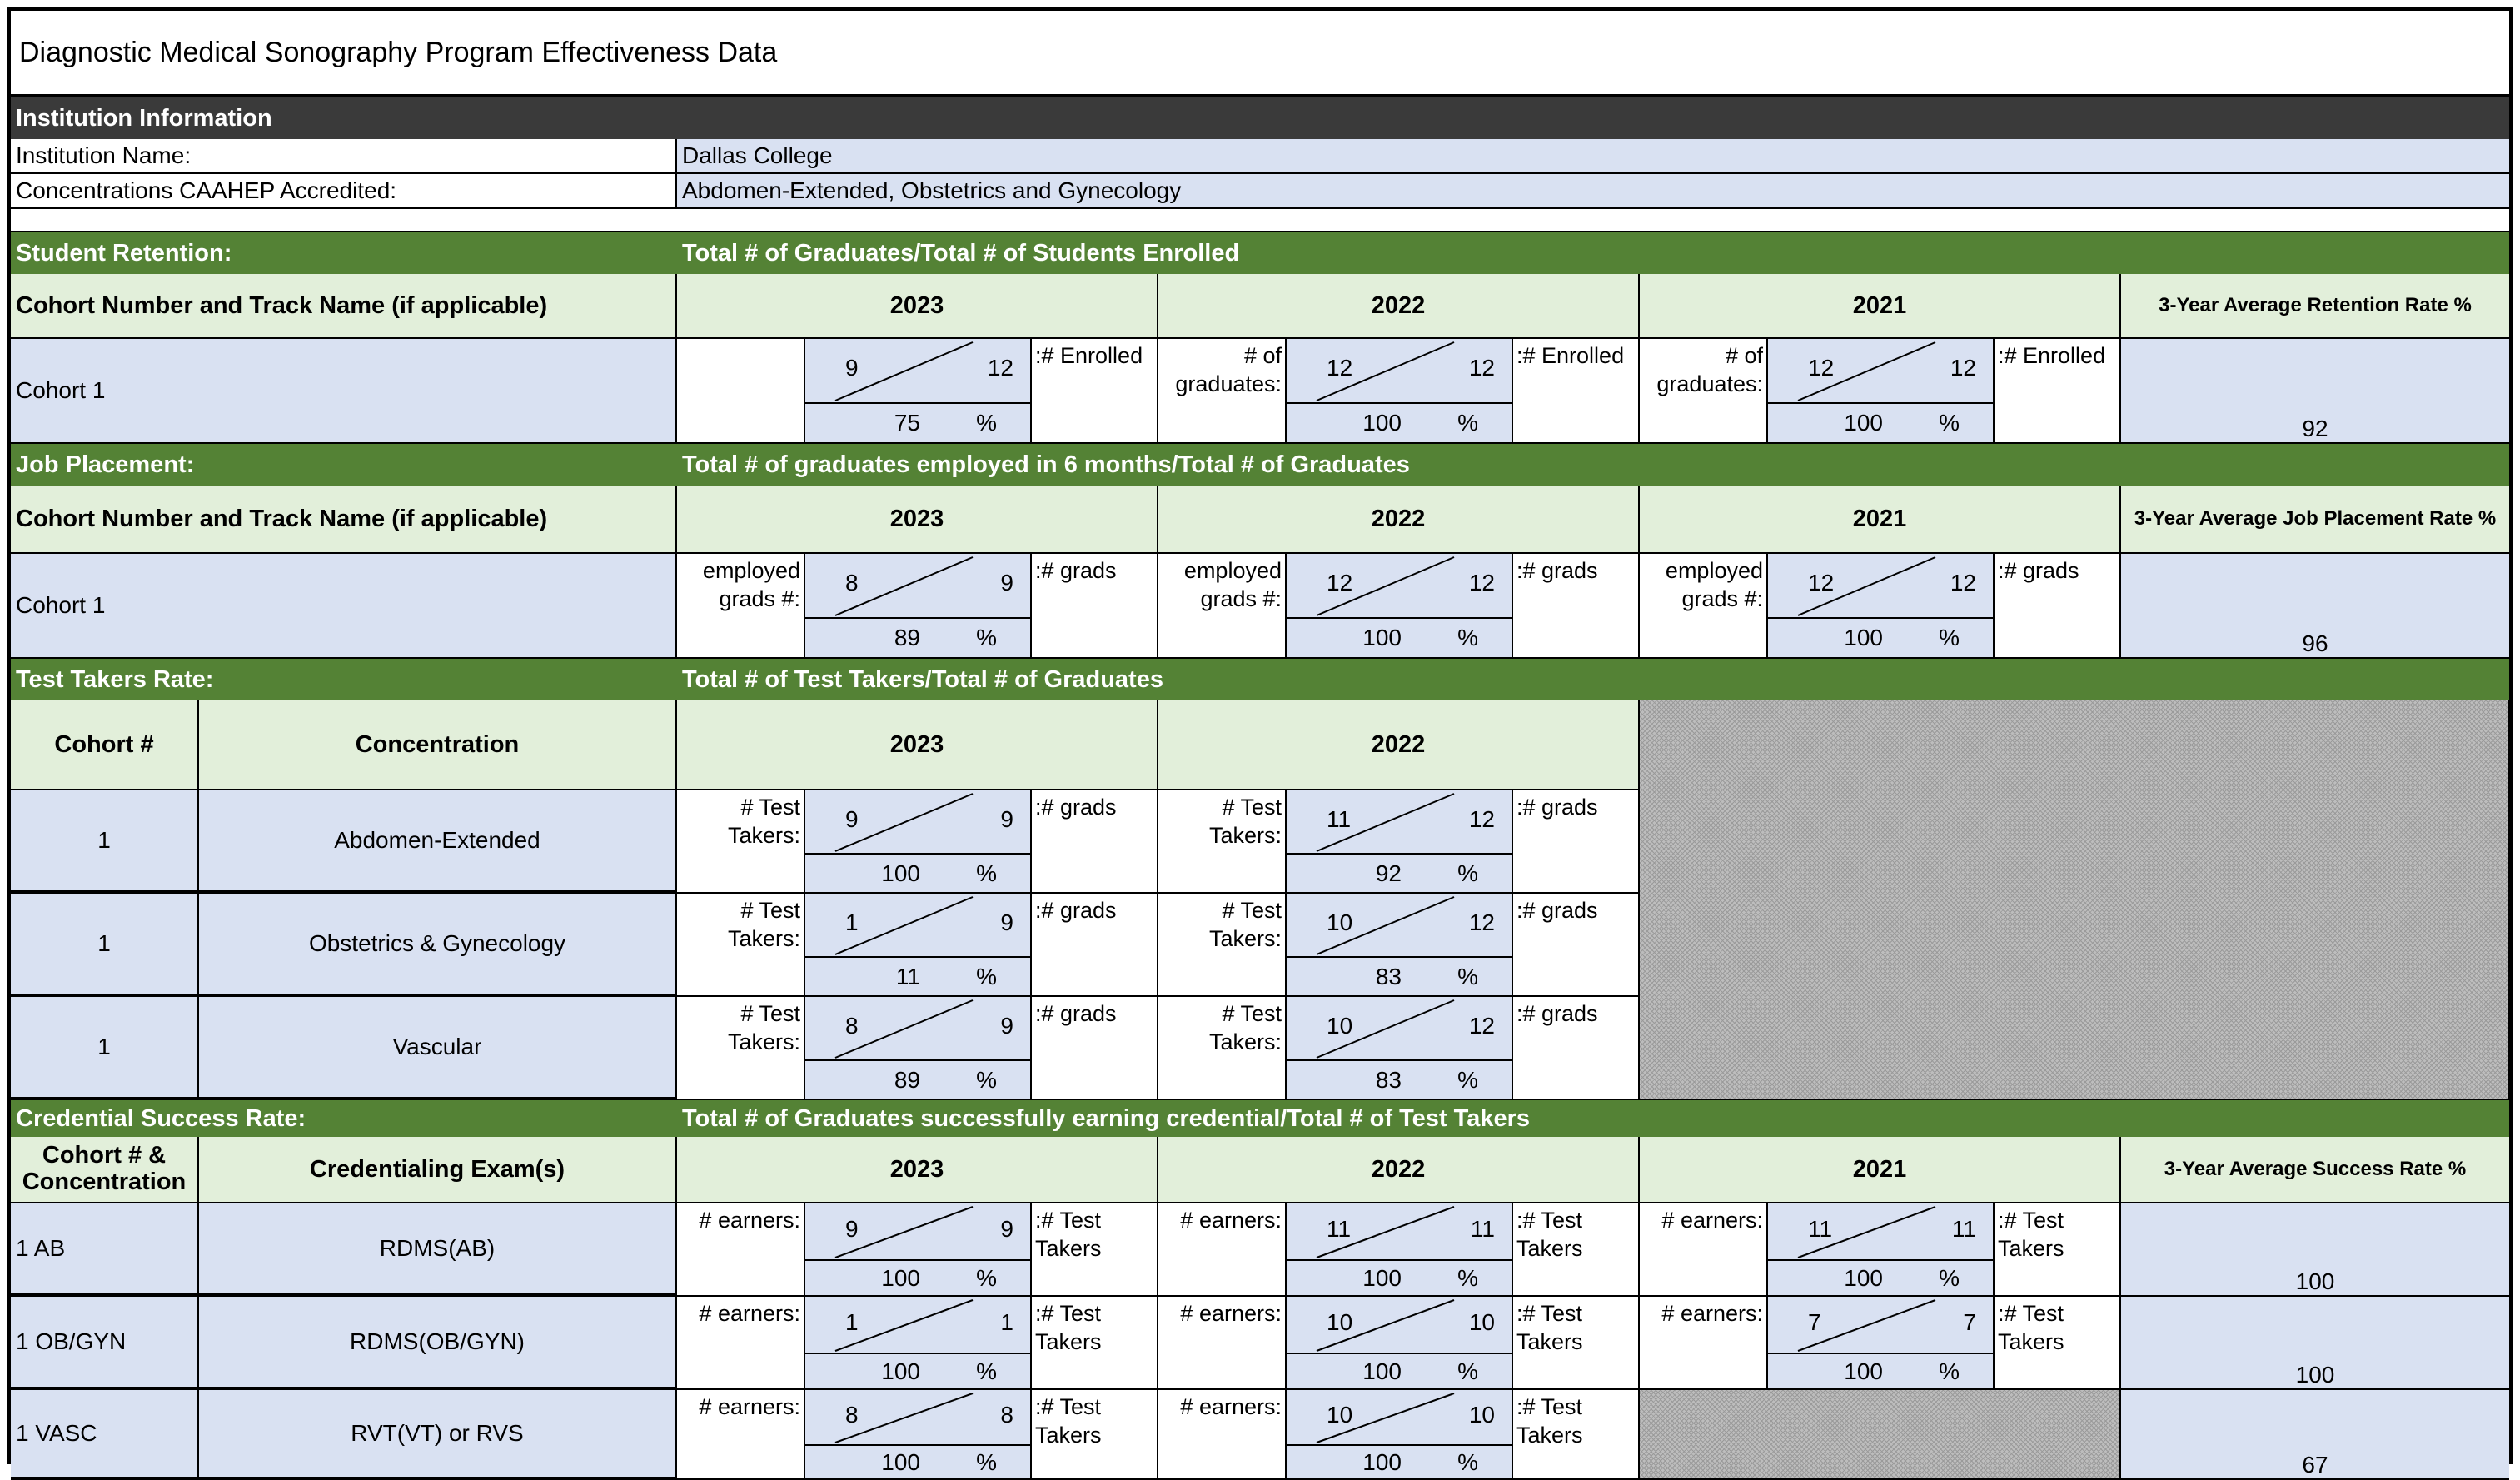  Describe the element at coordinates (2074, 900) in the screenshot. I see `test-takers-unused-area` at that location.